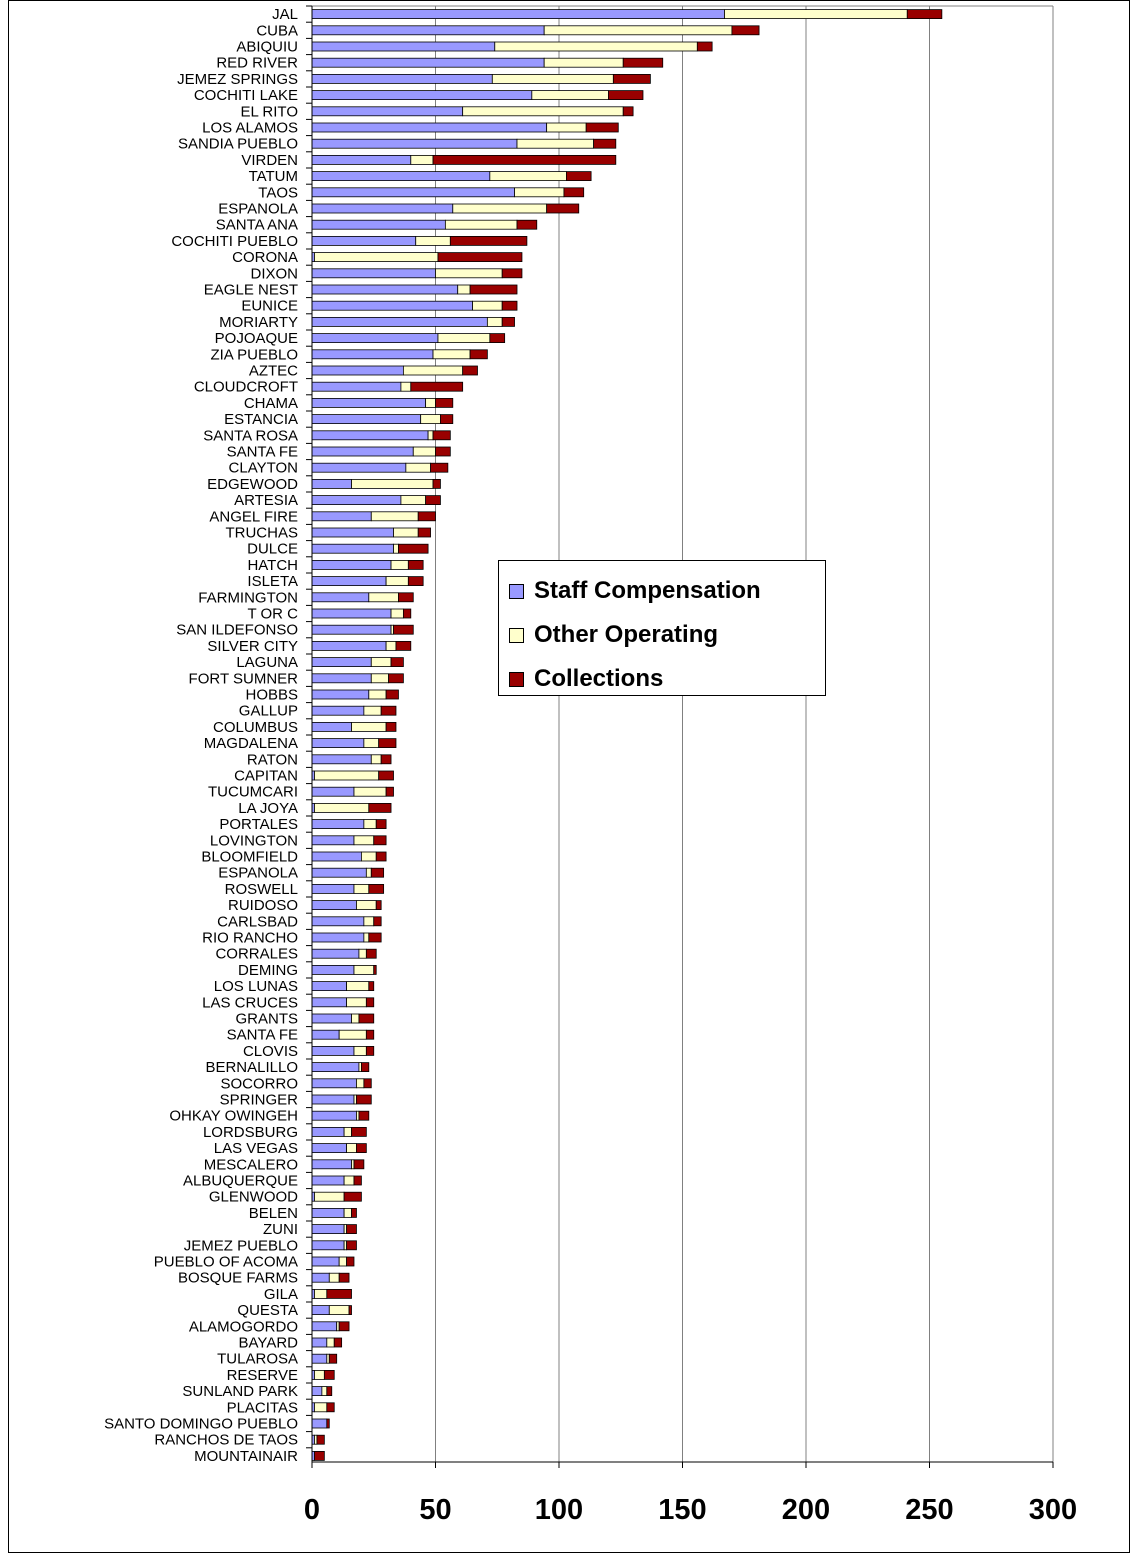 This screenshot has height=1555, width=1132. I want to click on bar-espanola-collections, so click(377, 872).